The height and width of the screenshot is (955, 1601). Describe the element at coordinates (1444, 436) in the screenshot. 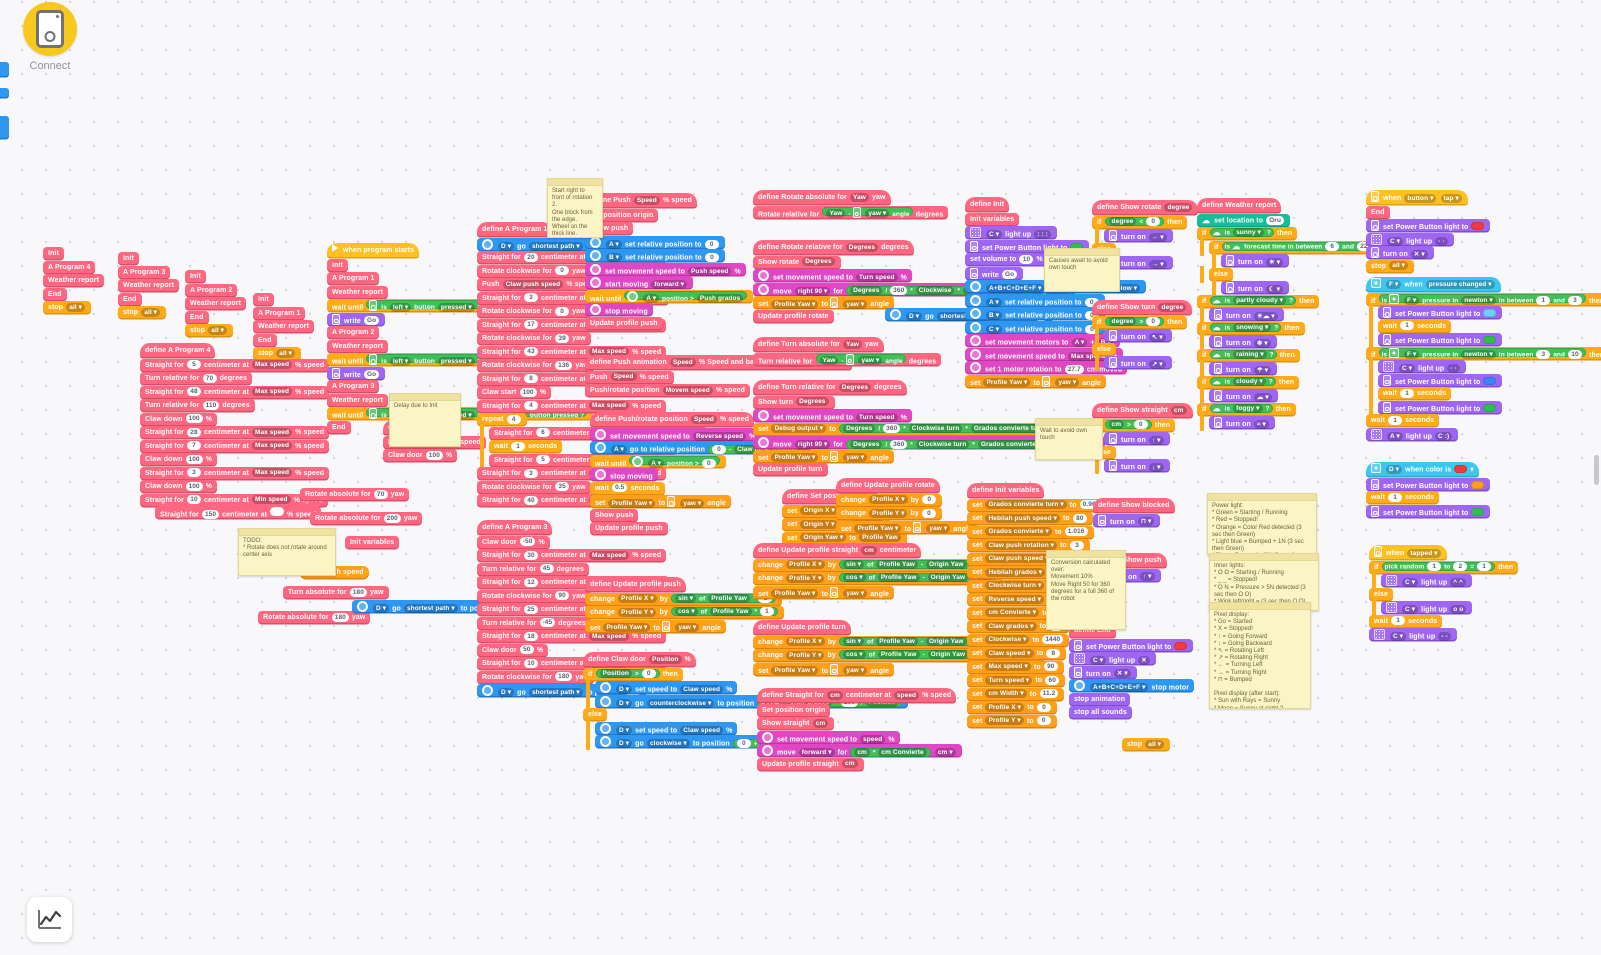

I see `dropdown-pill: C :)` at that location.